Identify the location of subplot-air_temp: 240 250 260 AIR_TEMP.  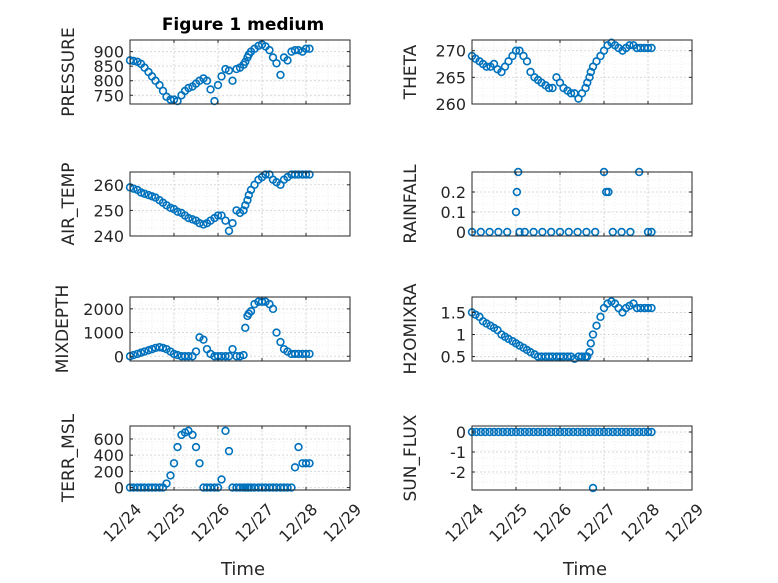
(205, 204).